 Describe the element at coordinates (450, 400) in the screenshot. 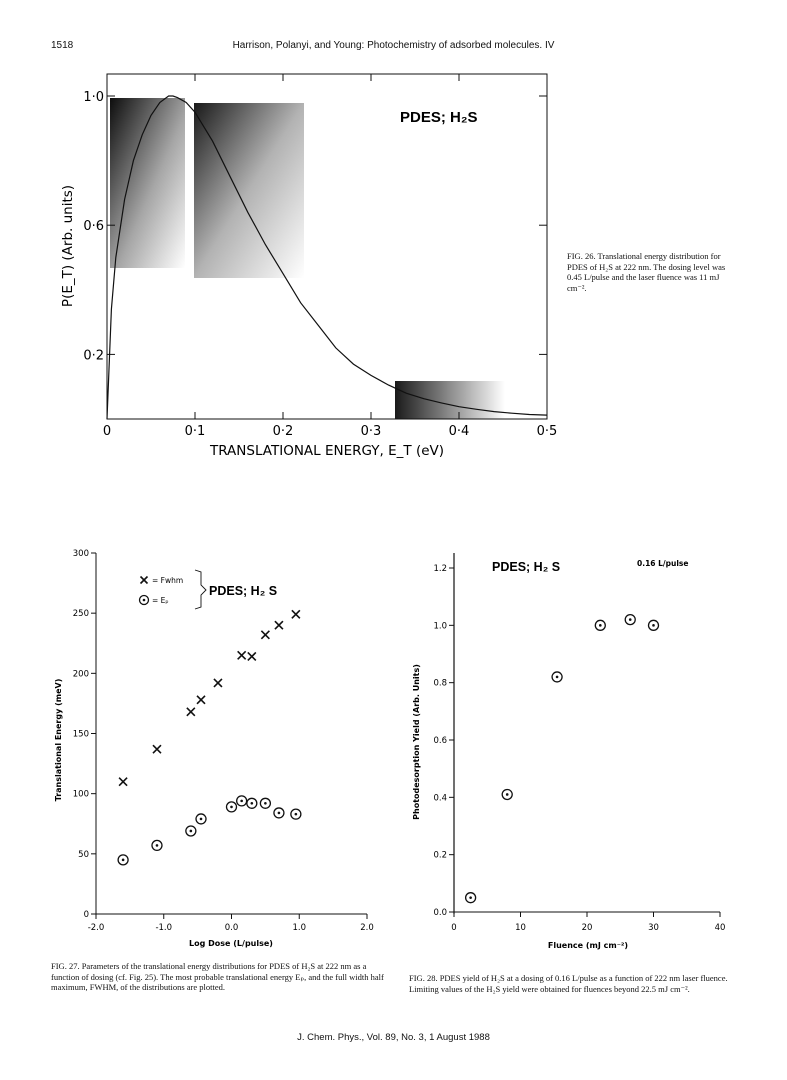

I see `fig26-shade-tail` at that location.